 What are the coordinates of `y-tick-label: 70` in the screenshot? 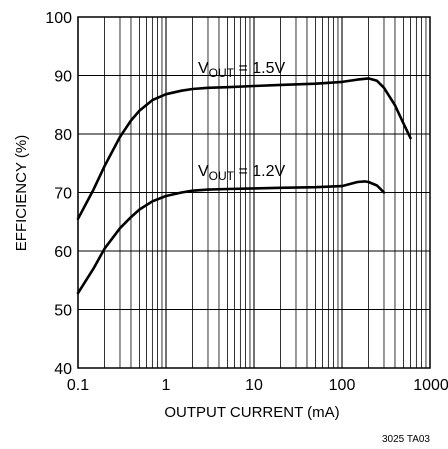 It's located at (63, 194).